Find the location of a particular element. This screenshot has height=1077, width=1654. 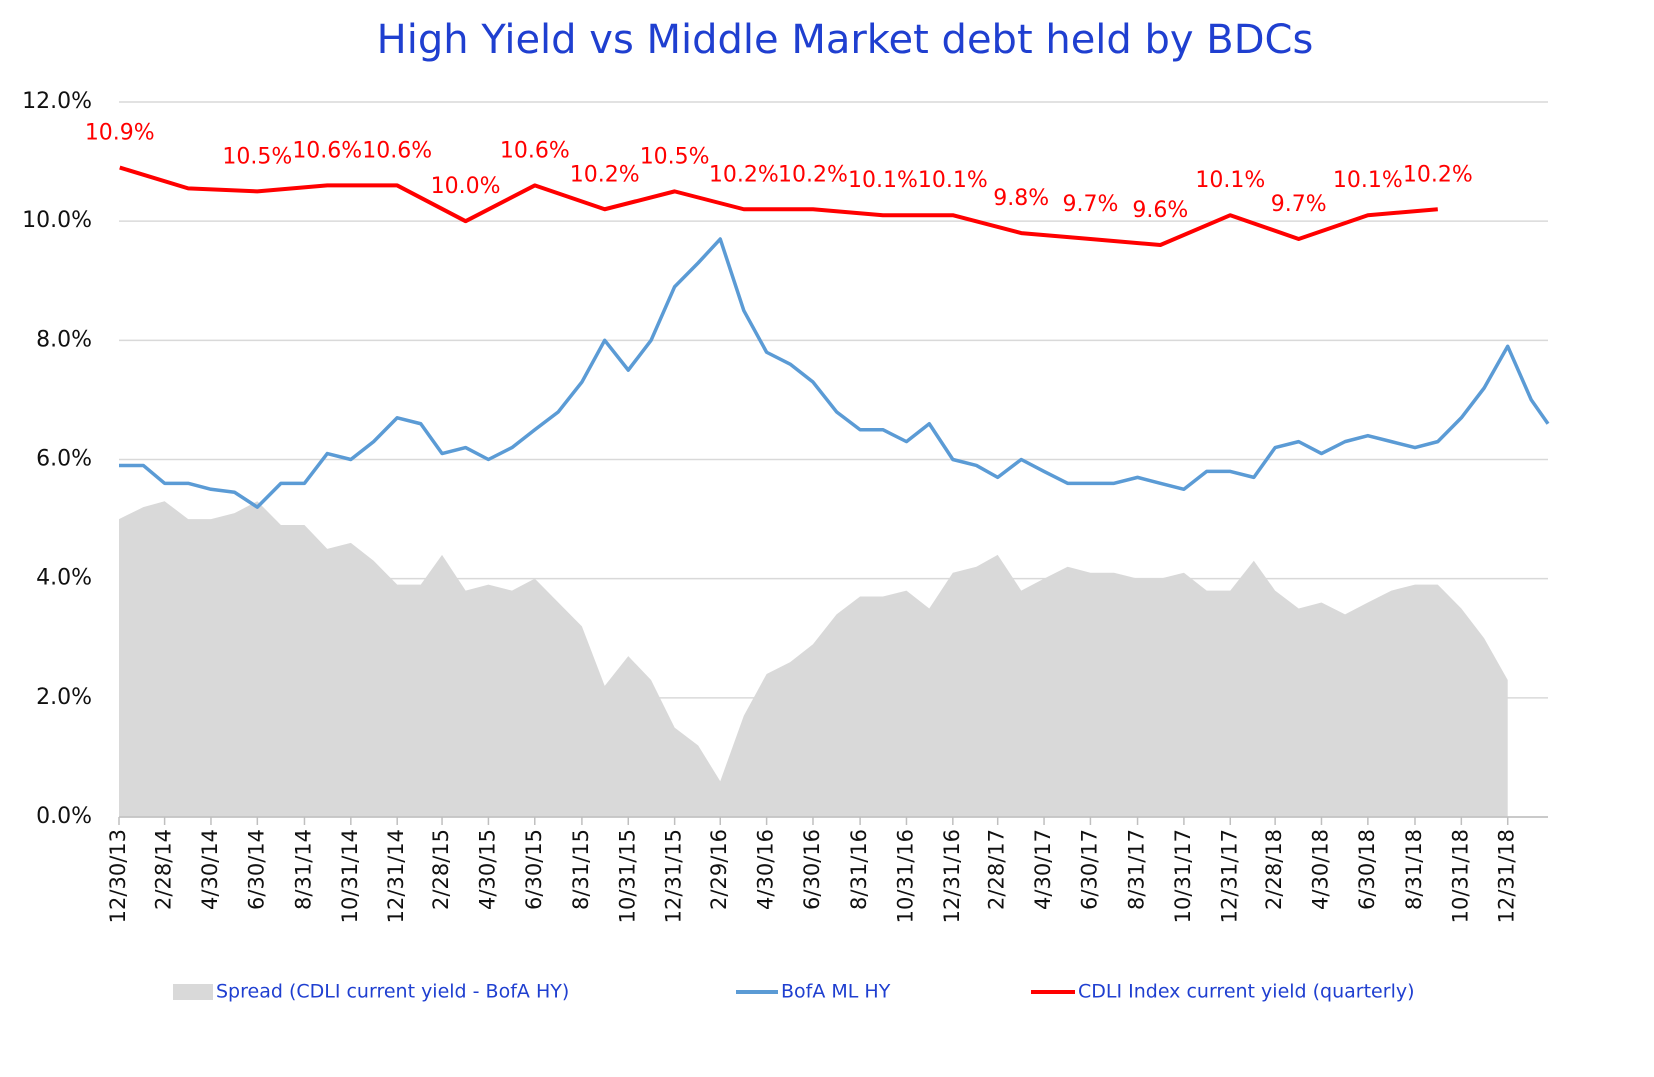

x-tick-label: 2/28/17 is located at coordinates (997, 869).